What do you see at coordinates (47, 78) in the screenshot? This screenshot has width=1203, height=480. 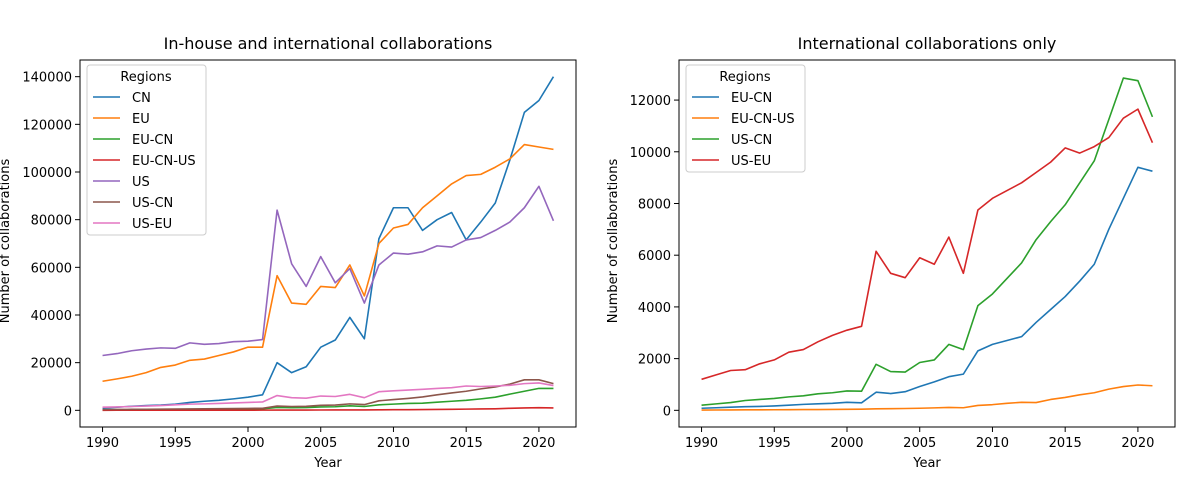 I see `y-tick-label: 140000` at bounding box center [47, 78].